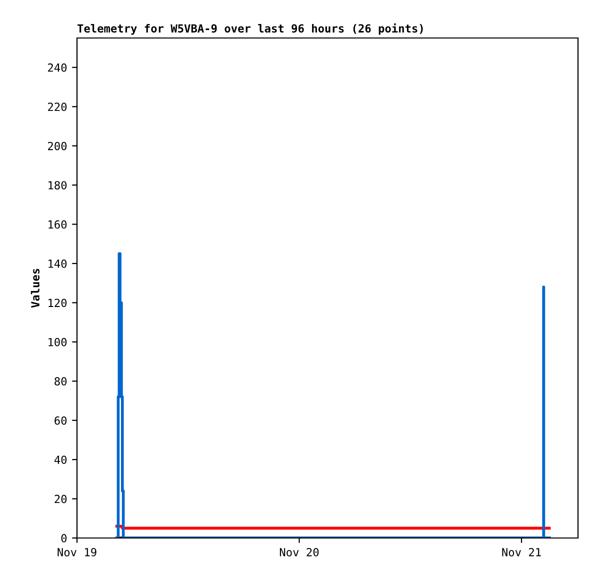 This screenshot has height=579, width=597. I want to click on y-tick-label: 60, so click(60, 420).